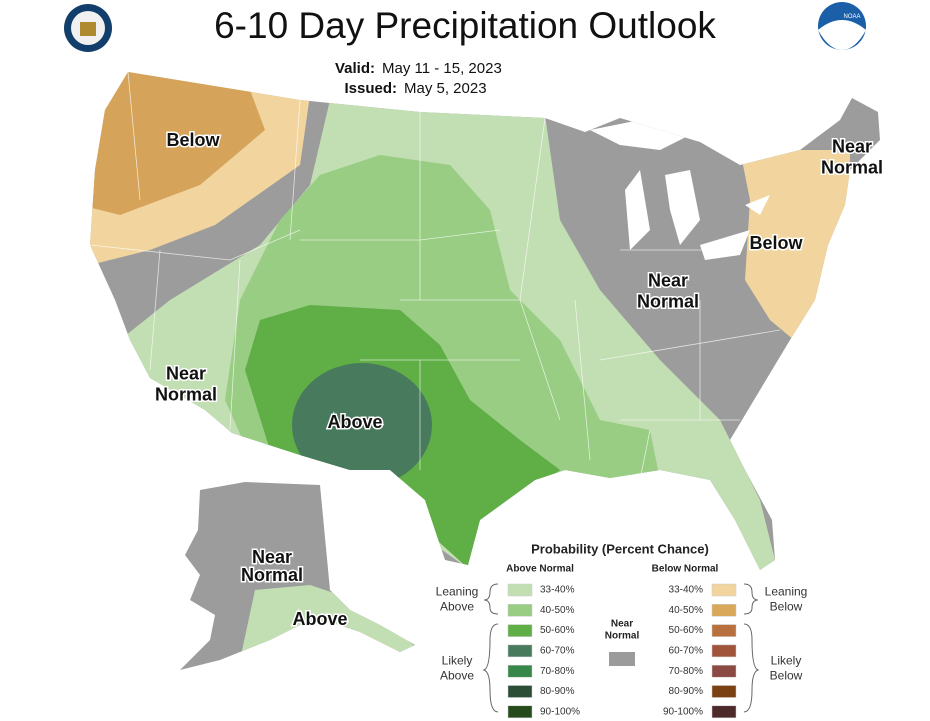 This screenshot has width=930, height=721. I want to click on commerce-seal-emblem, so click(88, 29).